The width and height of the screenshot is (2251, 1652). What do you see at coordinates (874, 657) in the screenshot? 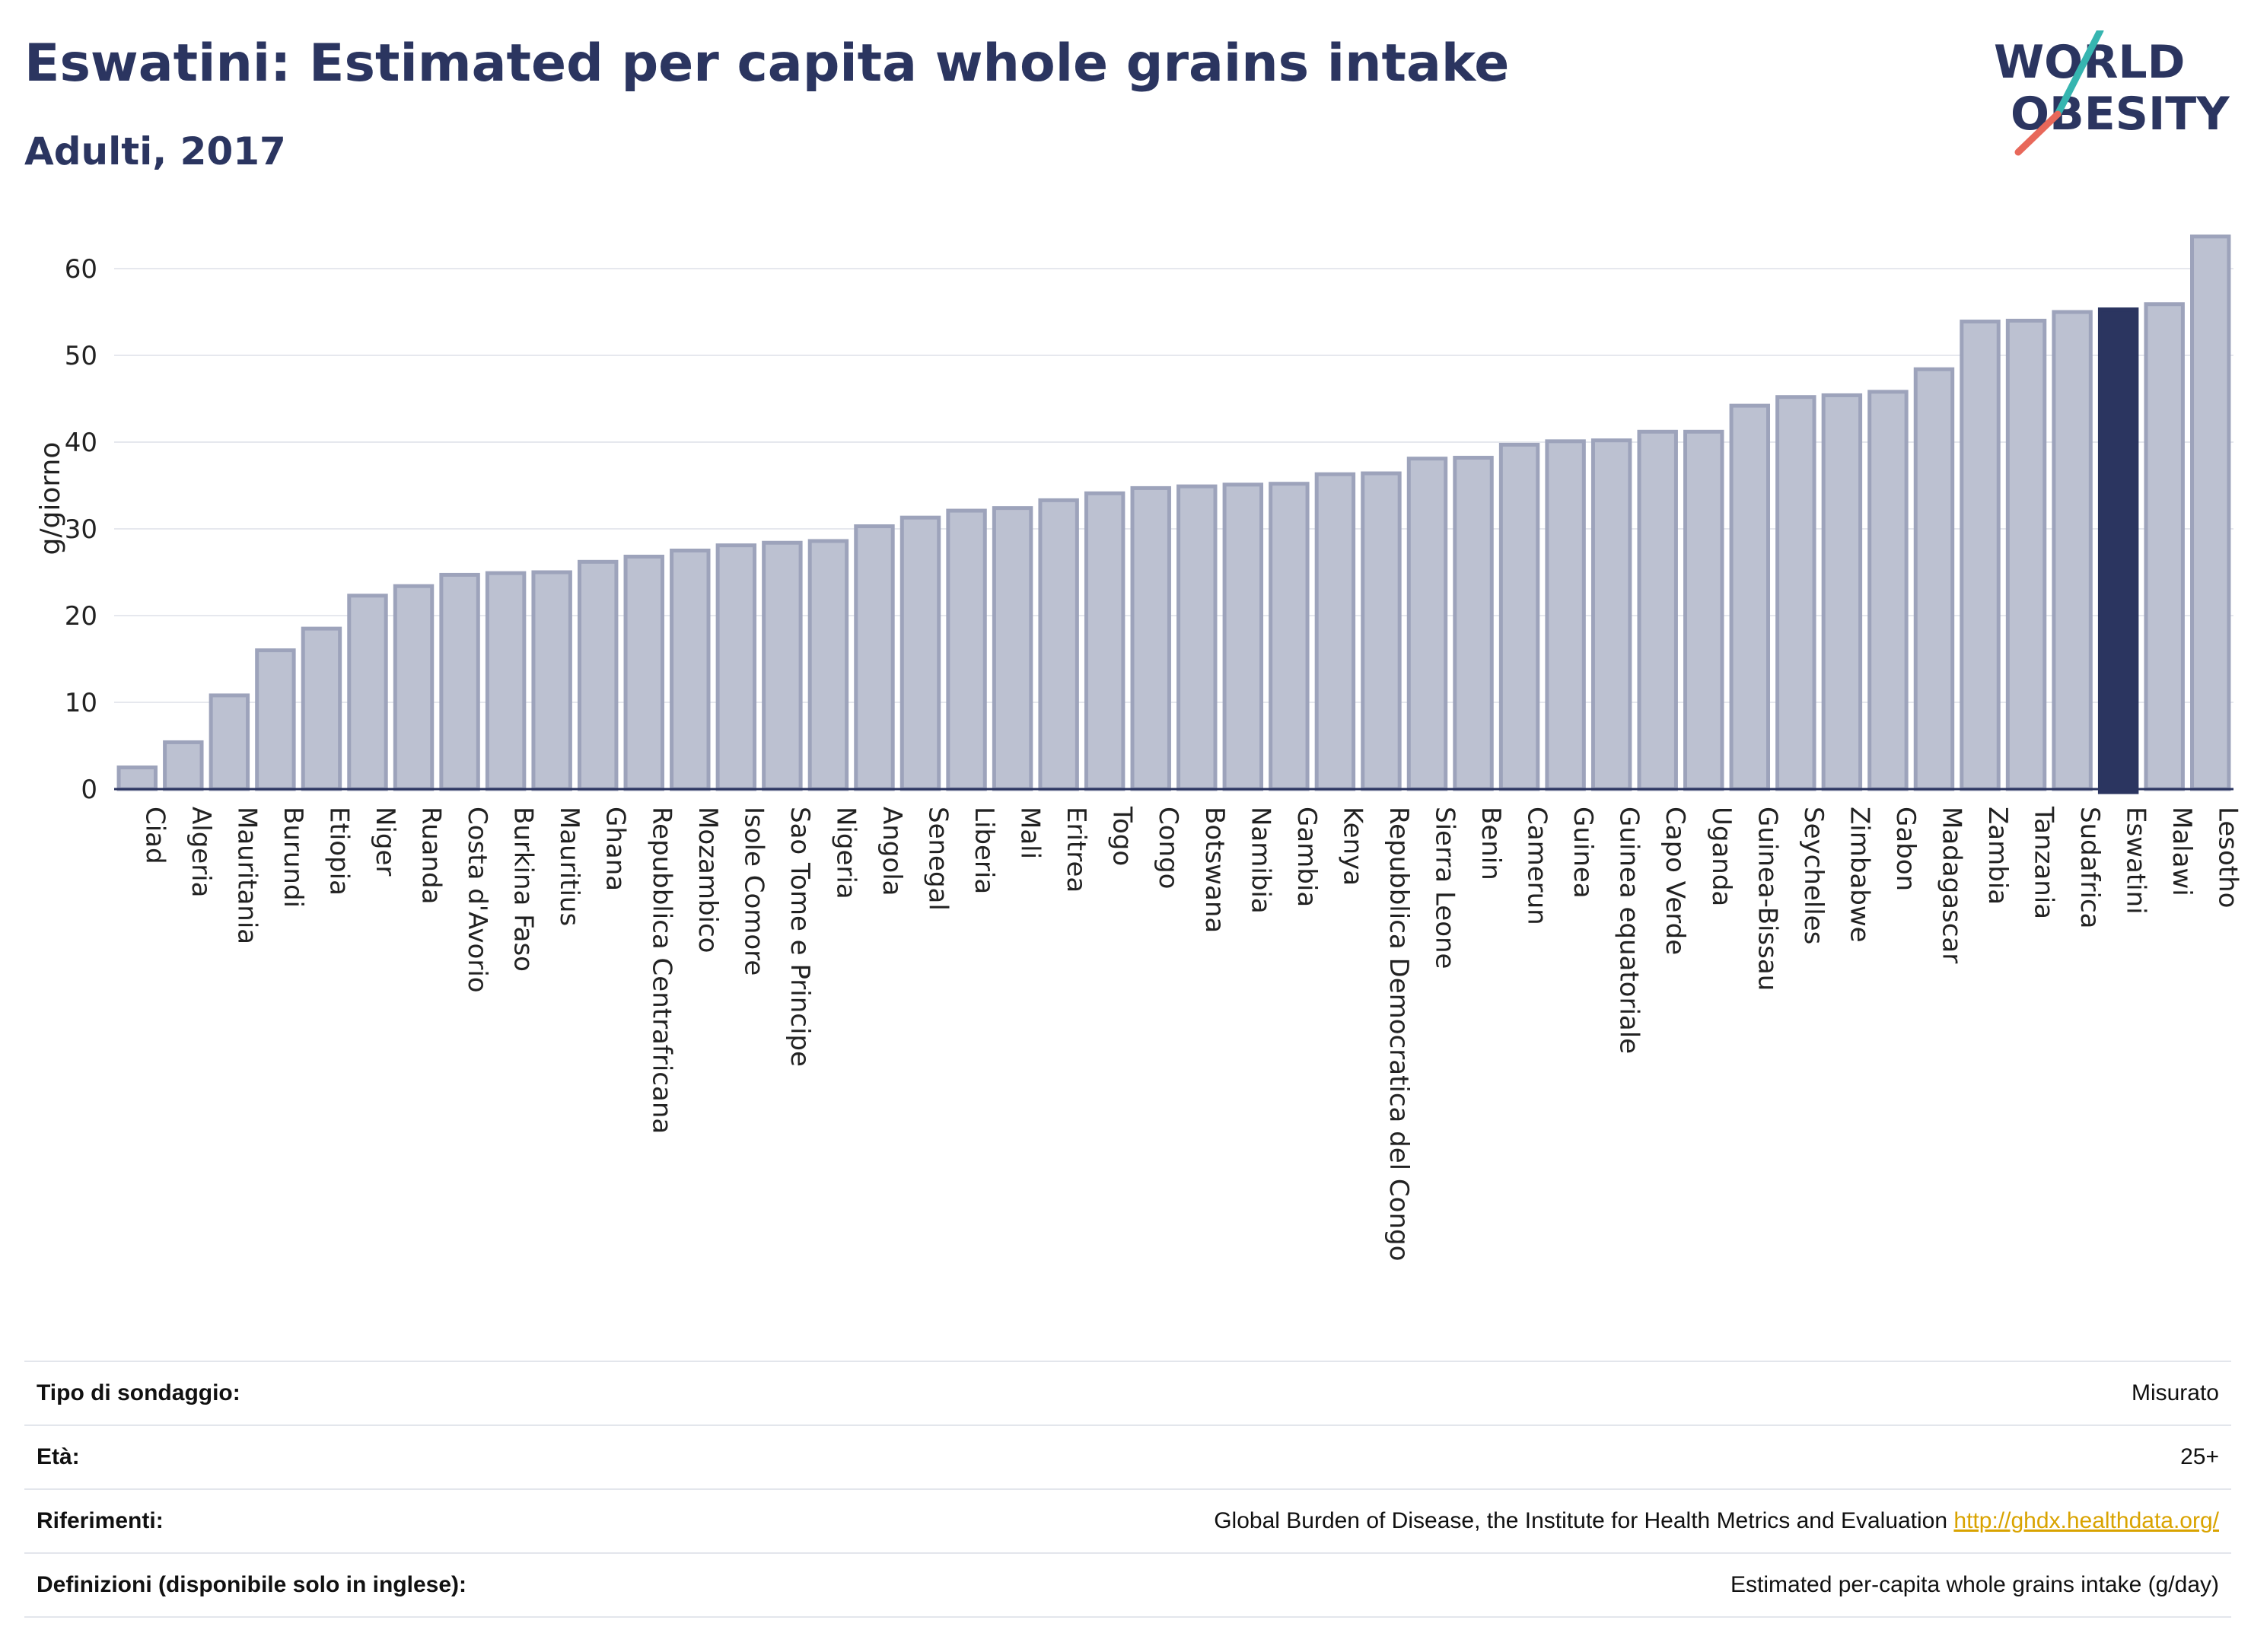
I see `bar-angola` at bounding box center [874, 657].